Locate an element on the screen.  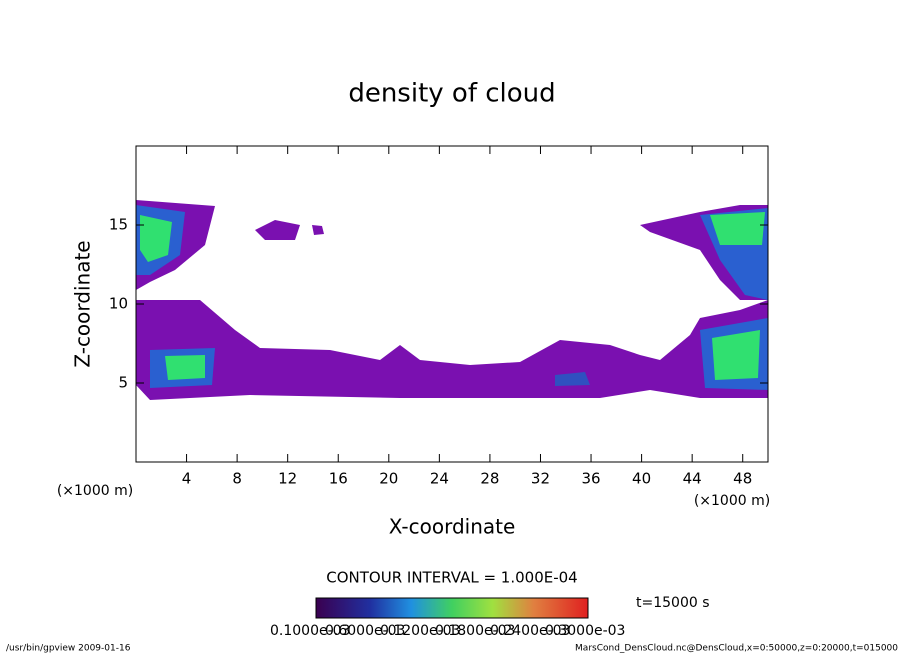
x-axis-label: X-coordinate is located at coordinates (452, 527).